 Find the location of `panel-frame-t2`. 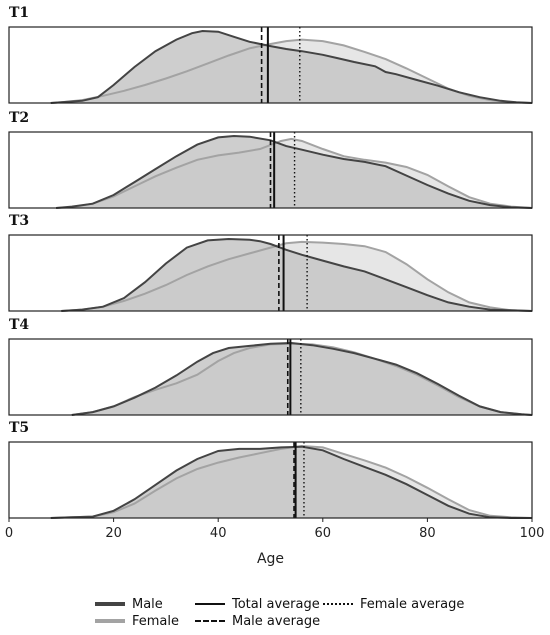

panel-frame-t2 is located at coordinates (270, 170).